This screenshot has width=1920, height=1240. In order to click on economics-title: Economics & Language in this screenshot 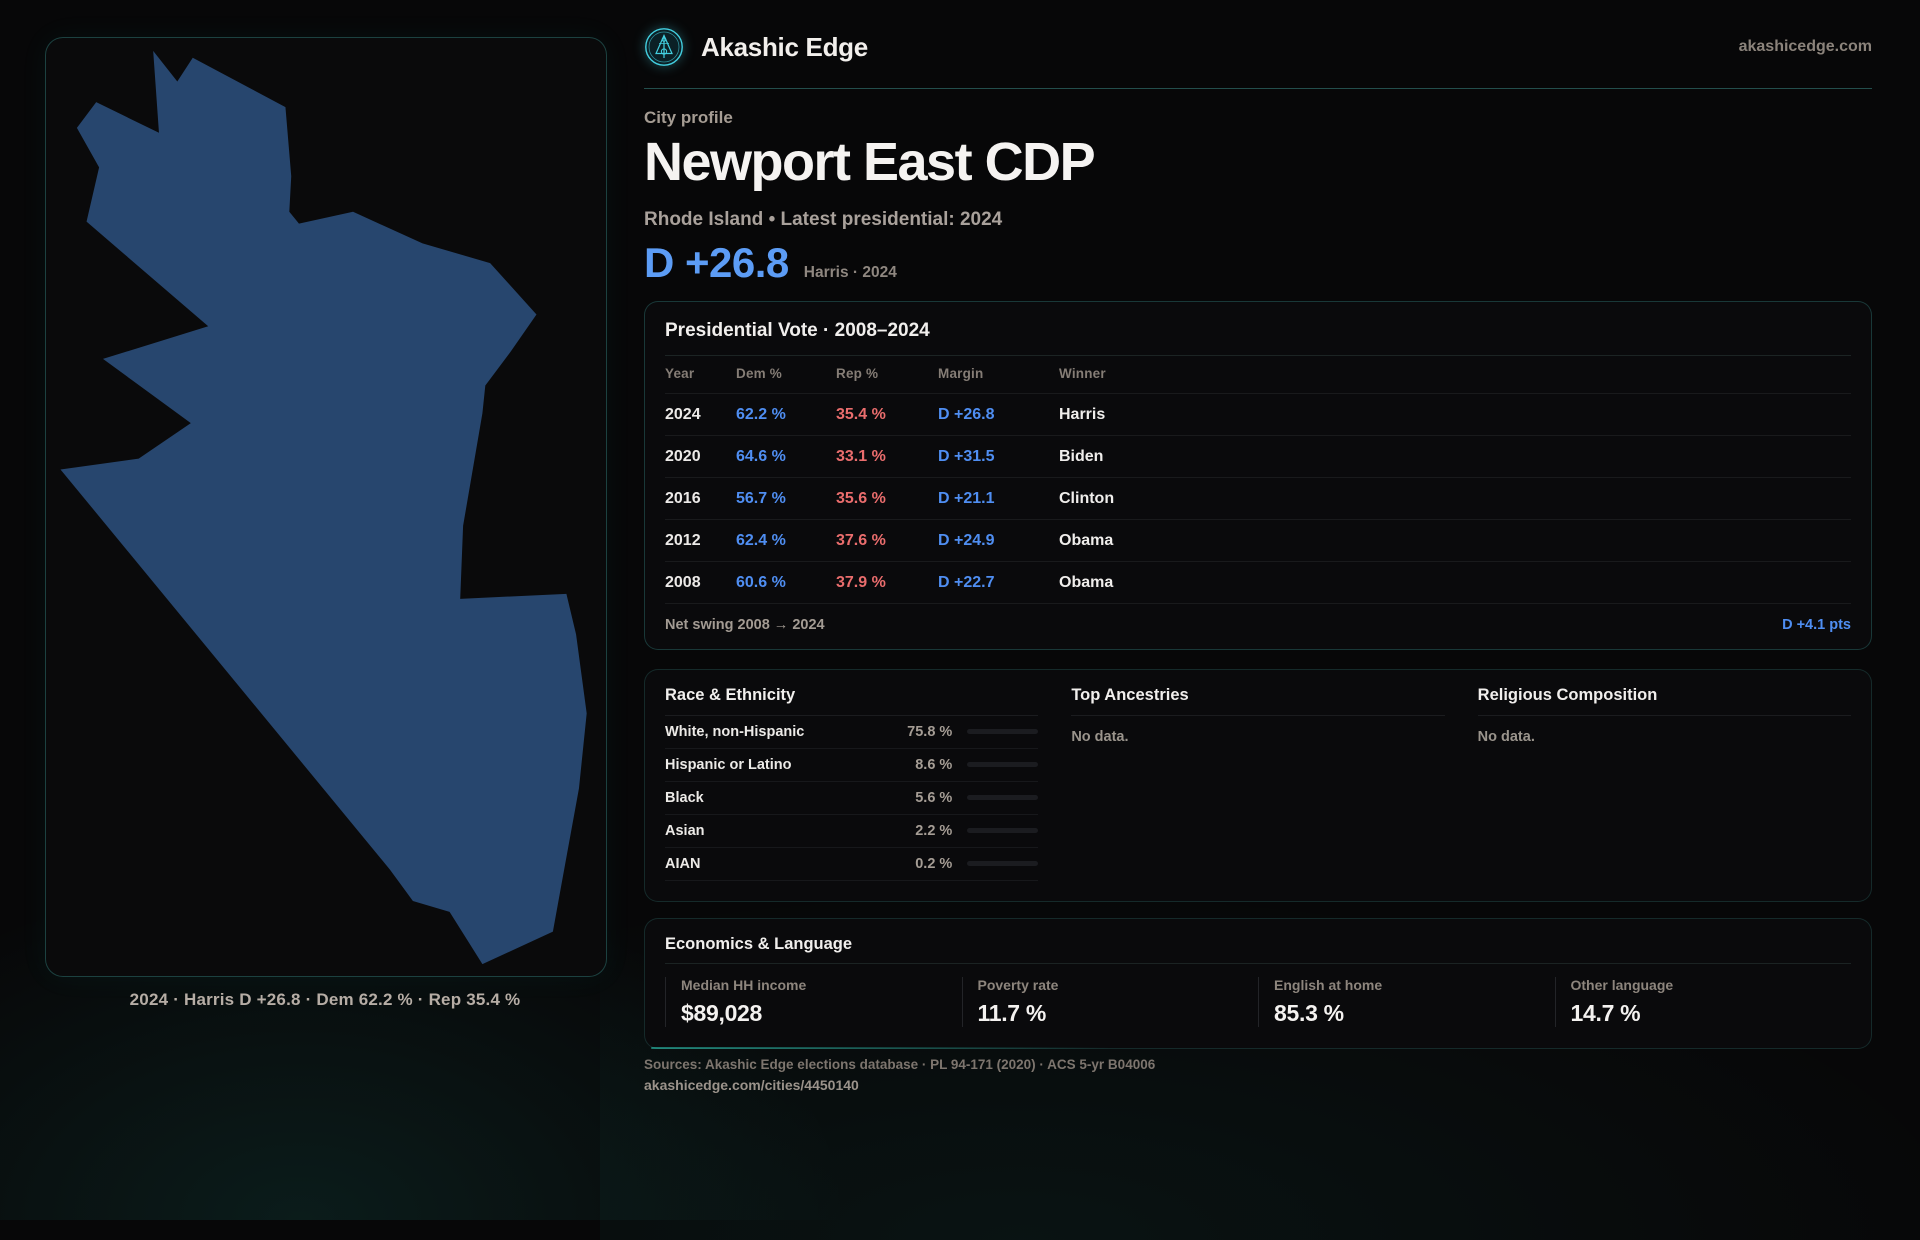, I will do `click(1258, 949)`.